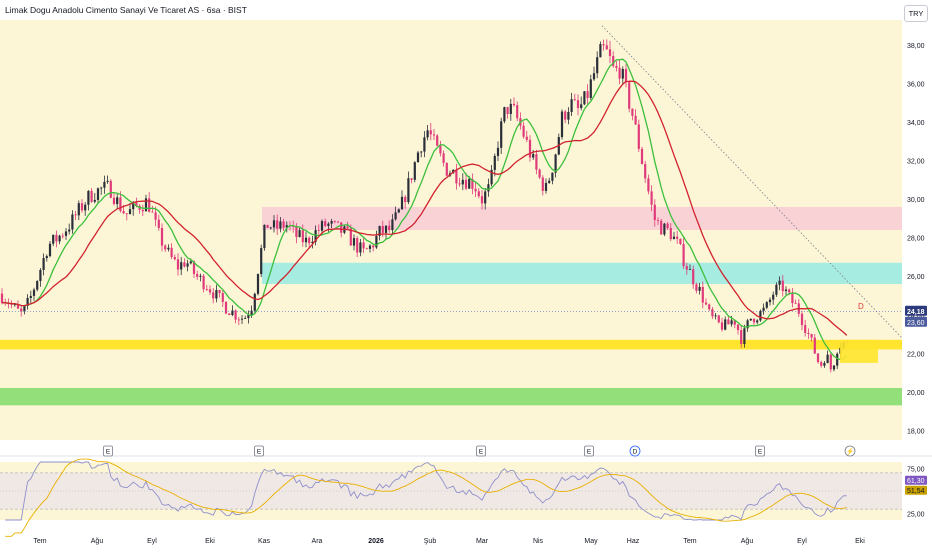 The height and width of the screenshot is (555, 932). I want to click on event-marker-label: D, so click(635, 452).